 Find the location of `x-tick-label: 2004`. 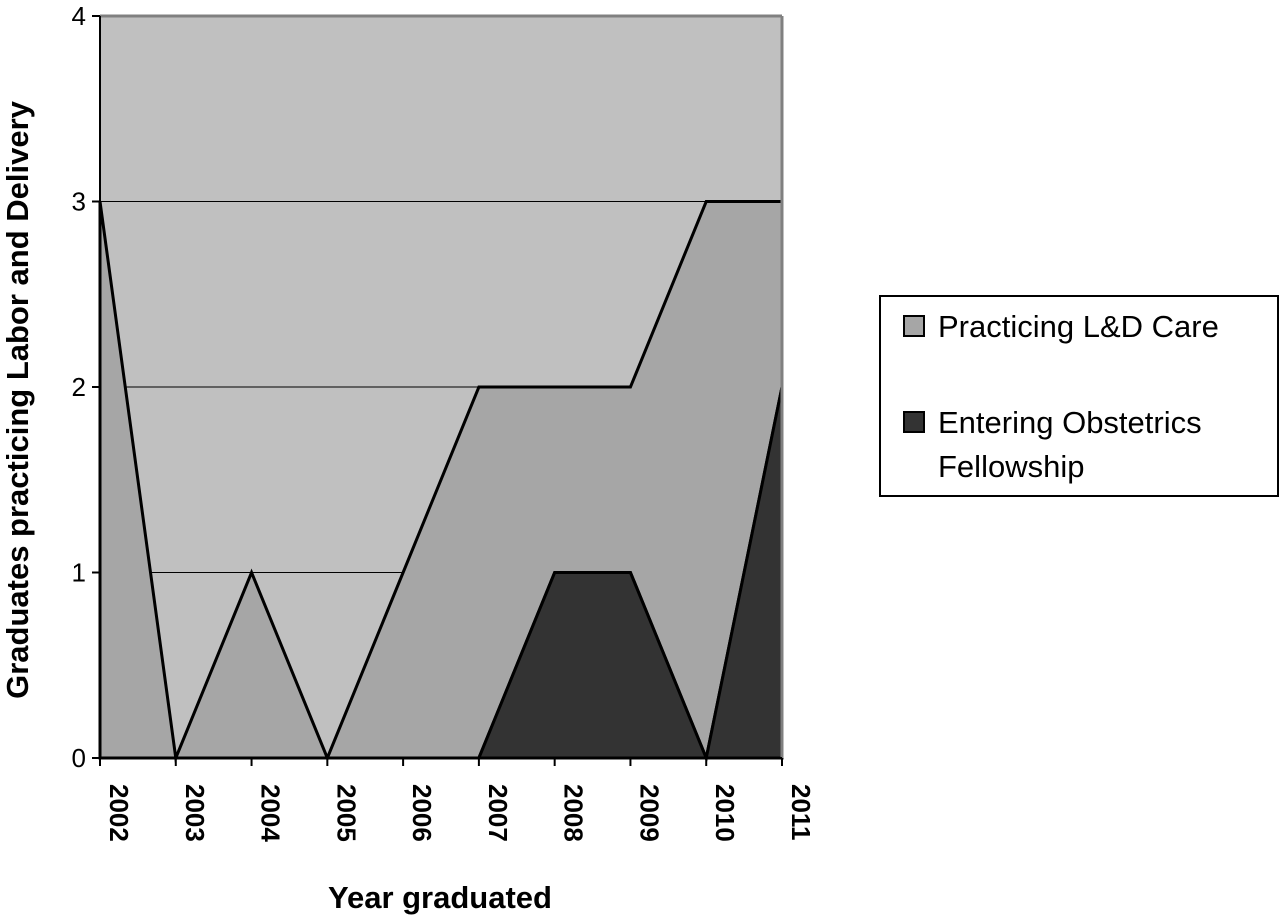

x-tick-label: 2004 is located at coordinates (271, 813).